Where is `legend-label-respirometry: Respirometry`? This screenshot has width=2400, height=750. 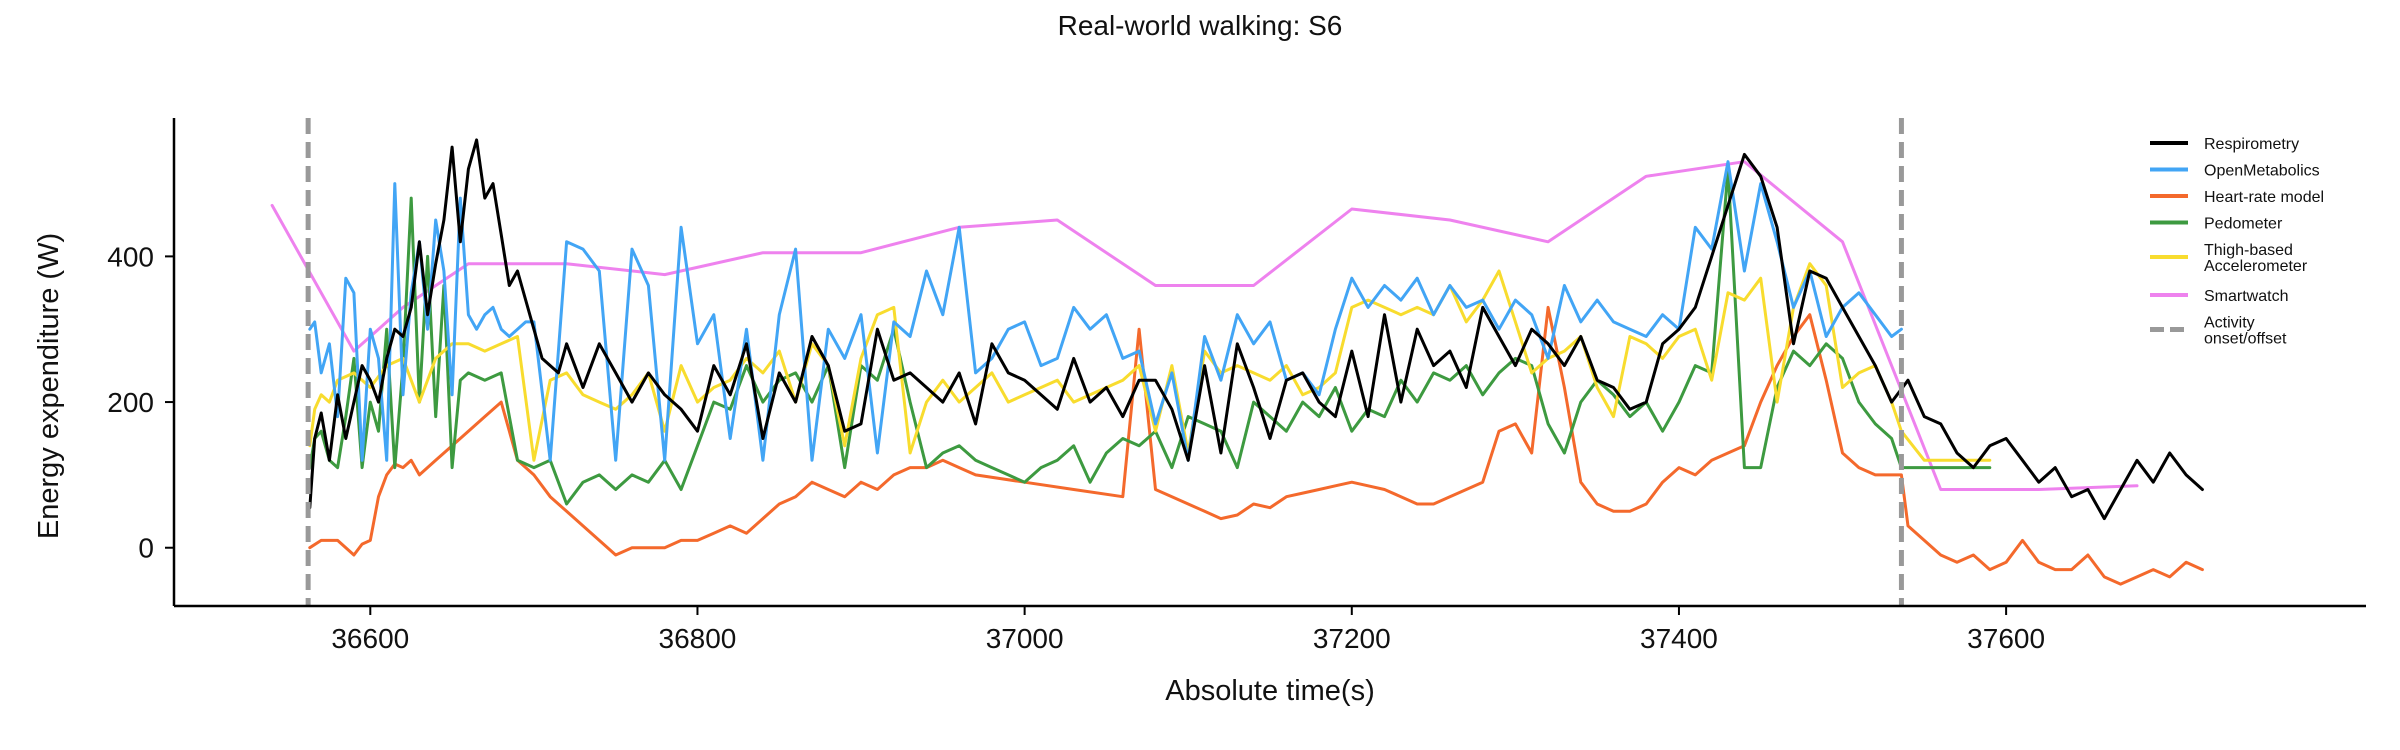 legend-label-respirometry: Respirometry is located at coordinates (2251, 144).